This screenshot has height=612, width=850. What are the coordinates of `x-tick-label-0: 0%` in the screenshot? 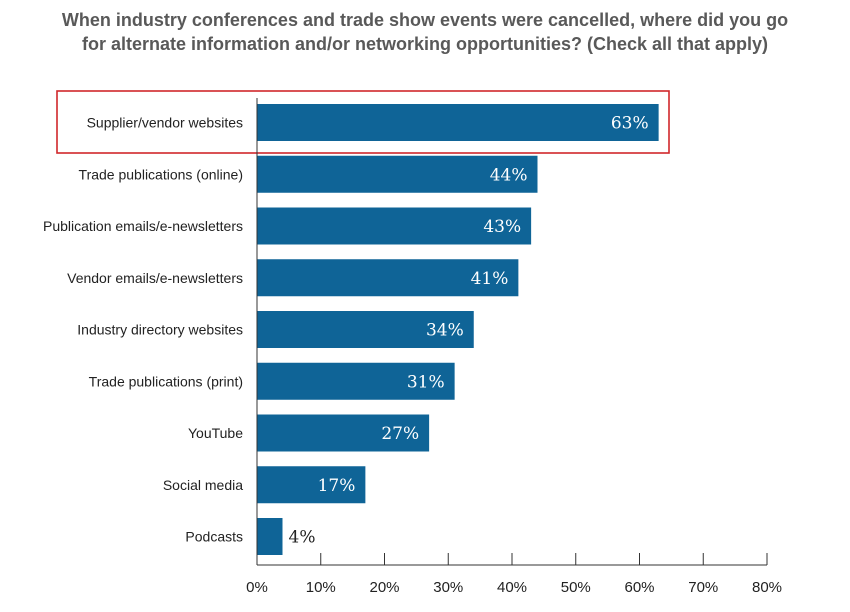 It's located at (257, 587).